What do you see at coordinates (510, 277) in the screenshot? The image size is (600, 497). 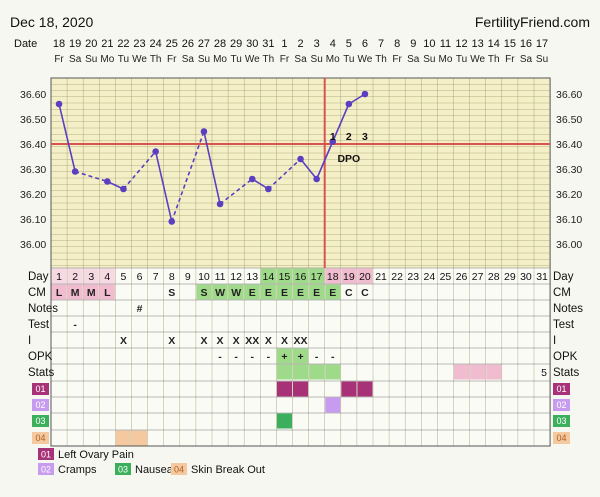 I see `cycle-day: 29` at bounding box center [510, 277].